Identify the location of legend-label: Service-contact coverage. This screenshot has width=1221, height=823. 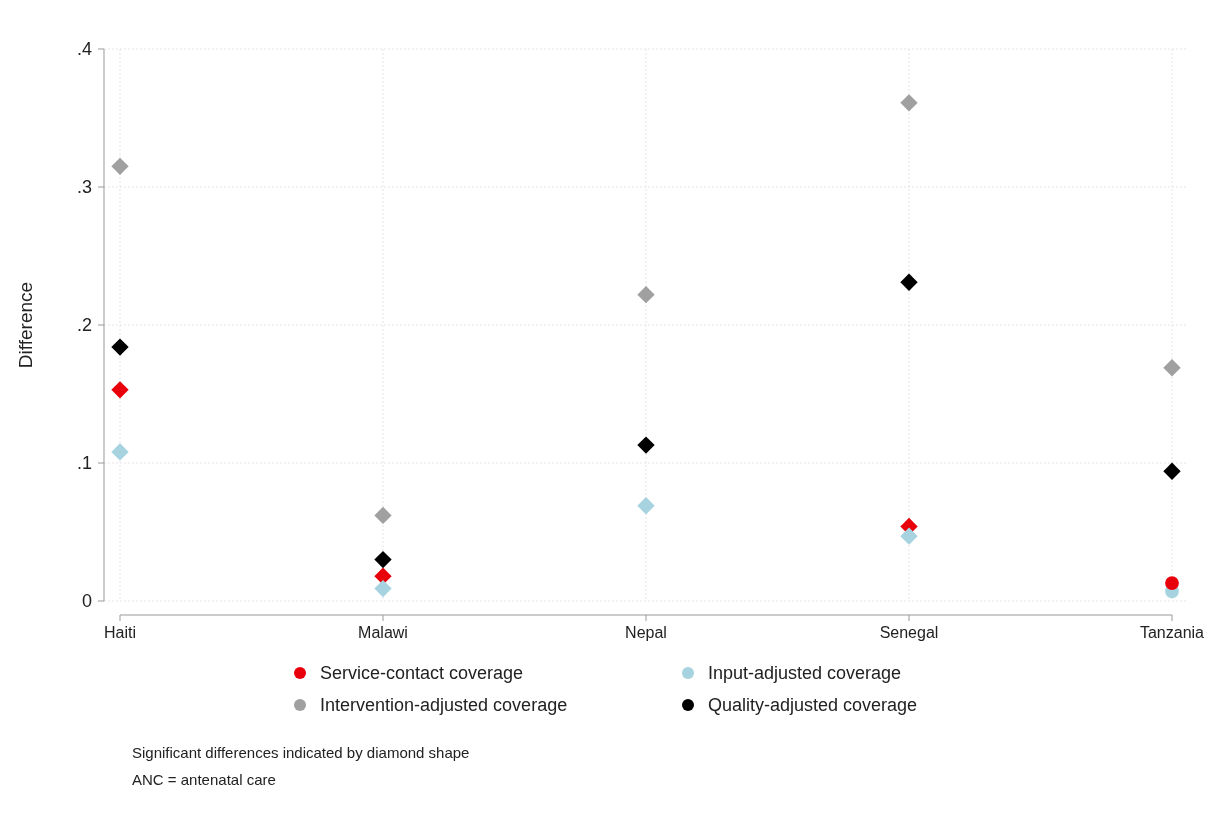
(422, 673).